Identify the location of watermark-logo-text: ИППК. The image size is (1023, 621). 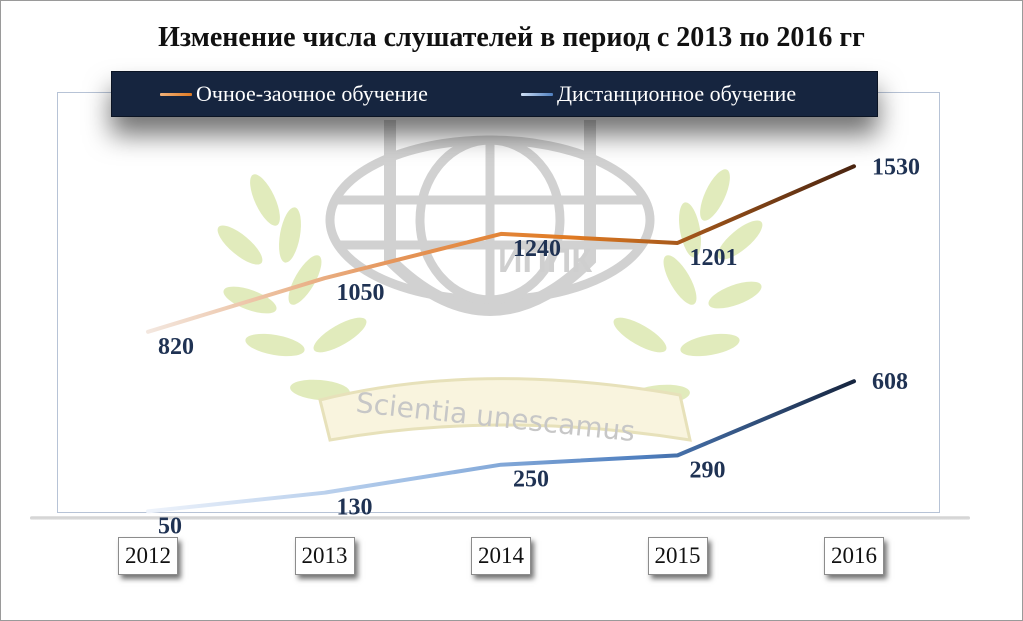
(545, 261).